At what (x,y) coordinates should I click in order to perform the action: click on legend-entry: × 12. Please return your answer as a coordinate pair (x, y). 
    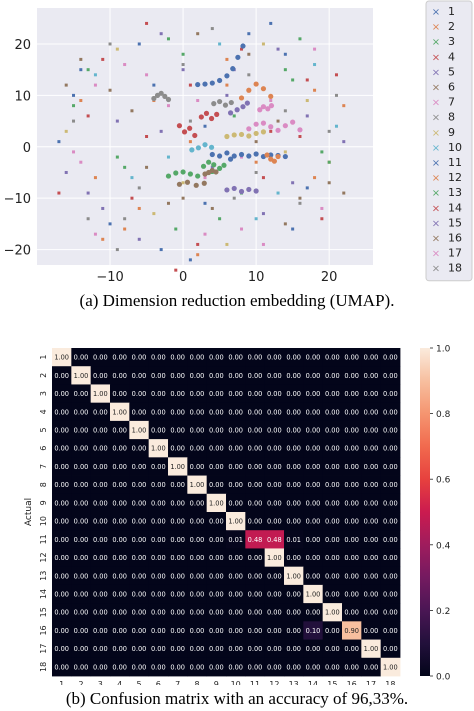
    Looking at the image, I should click on (447, 177).